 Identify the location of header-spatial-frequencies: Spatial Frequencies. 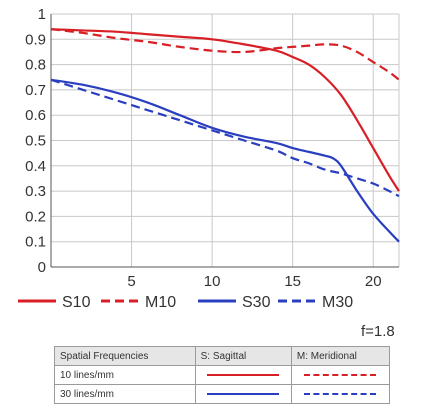
(125, 356).